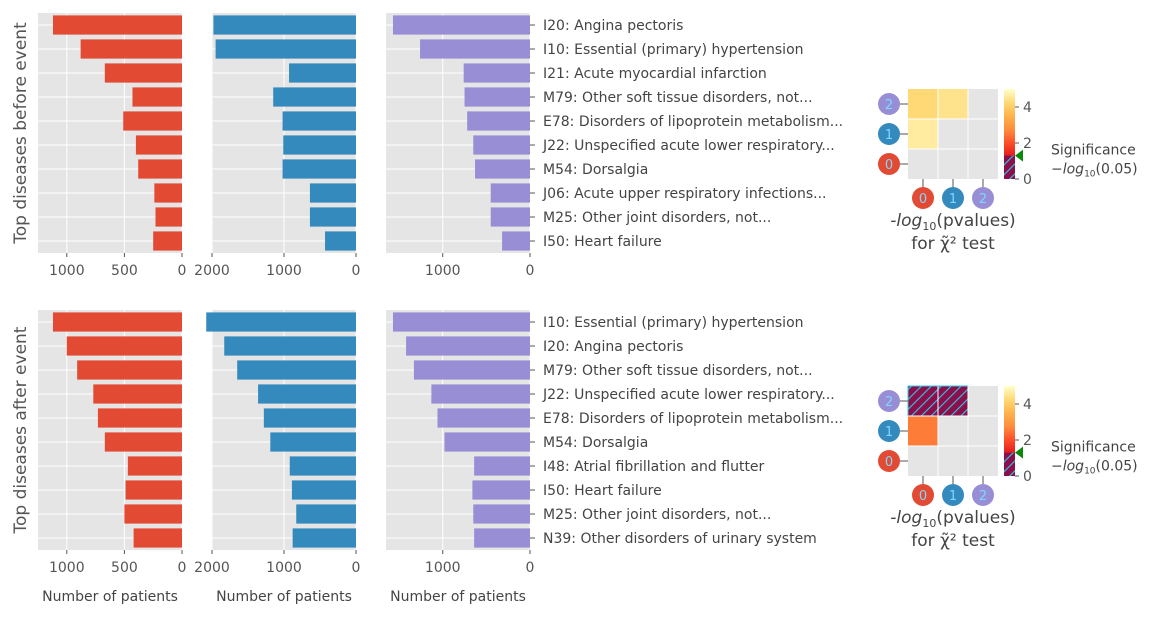 Image resolution: width=1157 pixels, height=619 pixels. Describe the element at coordinates (124, 271) in the screenshot. I see `x-tick-label: 500` at that location.